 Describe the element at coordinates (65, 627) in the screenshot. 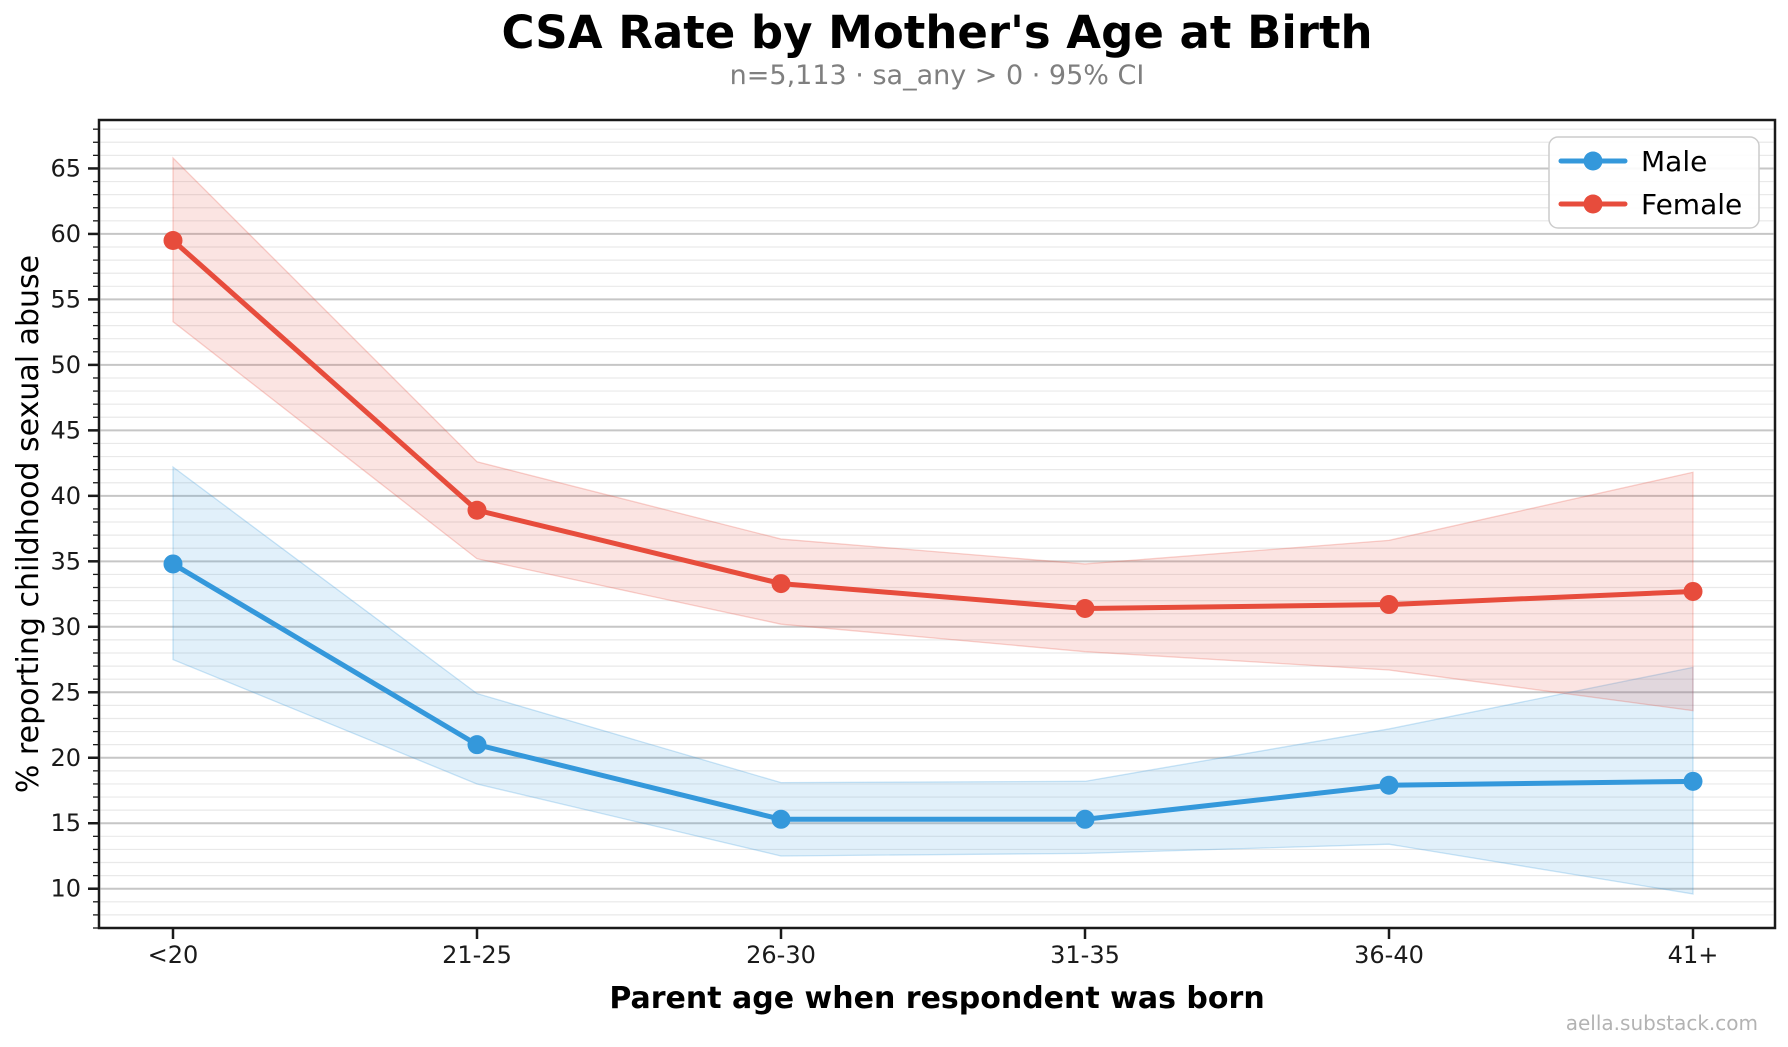

I see `y-tick-label: 30` at that location.